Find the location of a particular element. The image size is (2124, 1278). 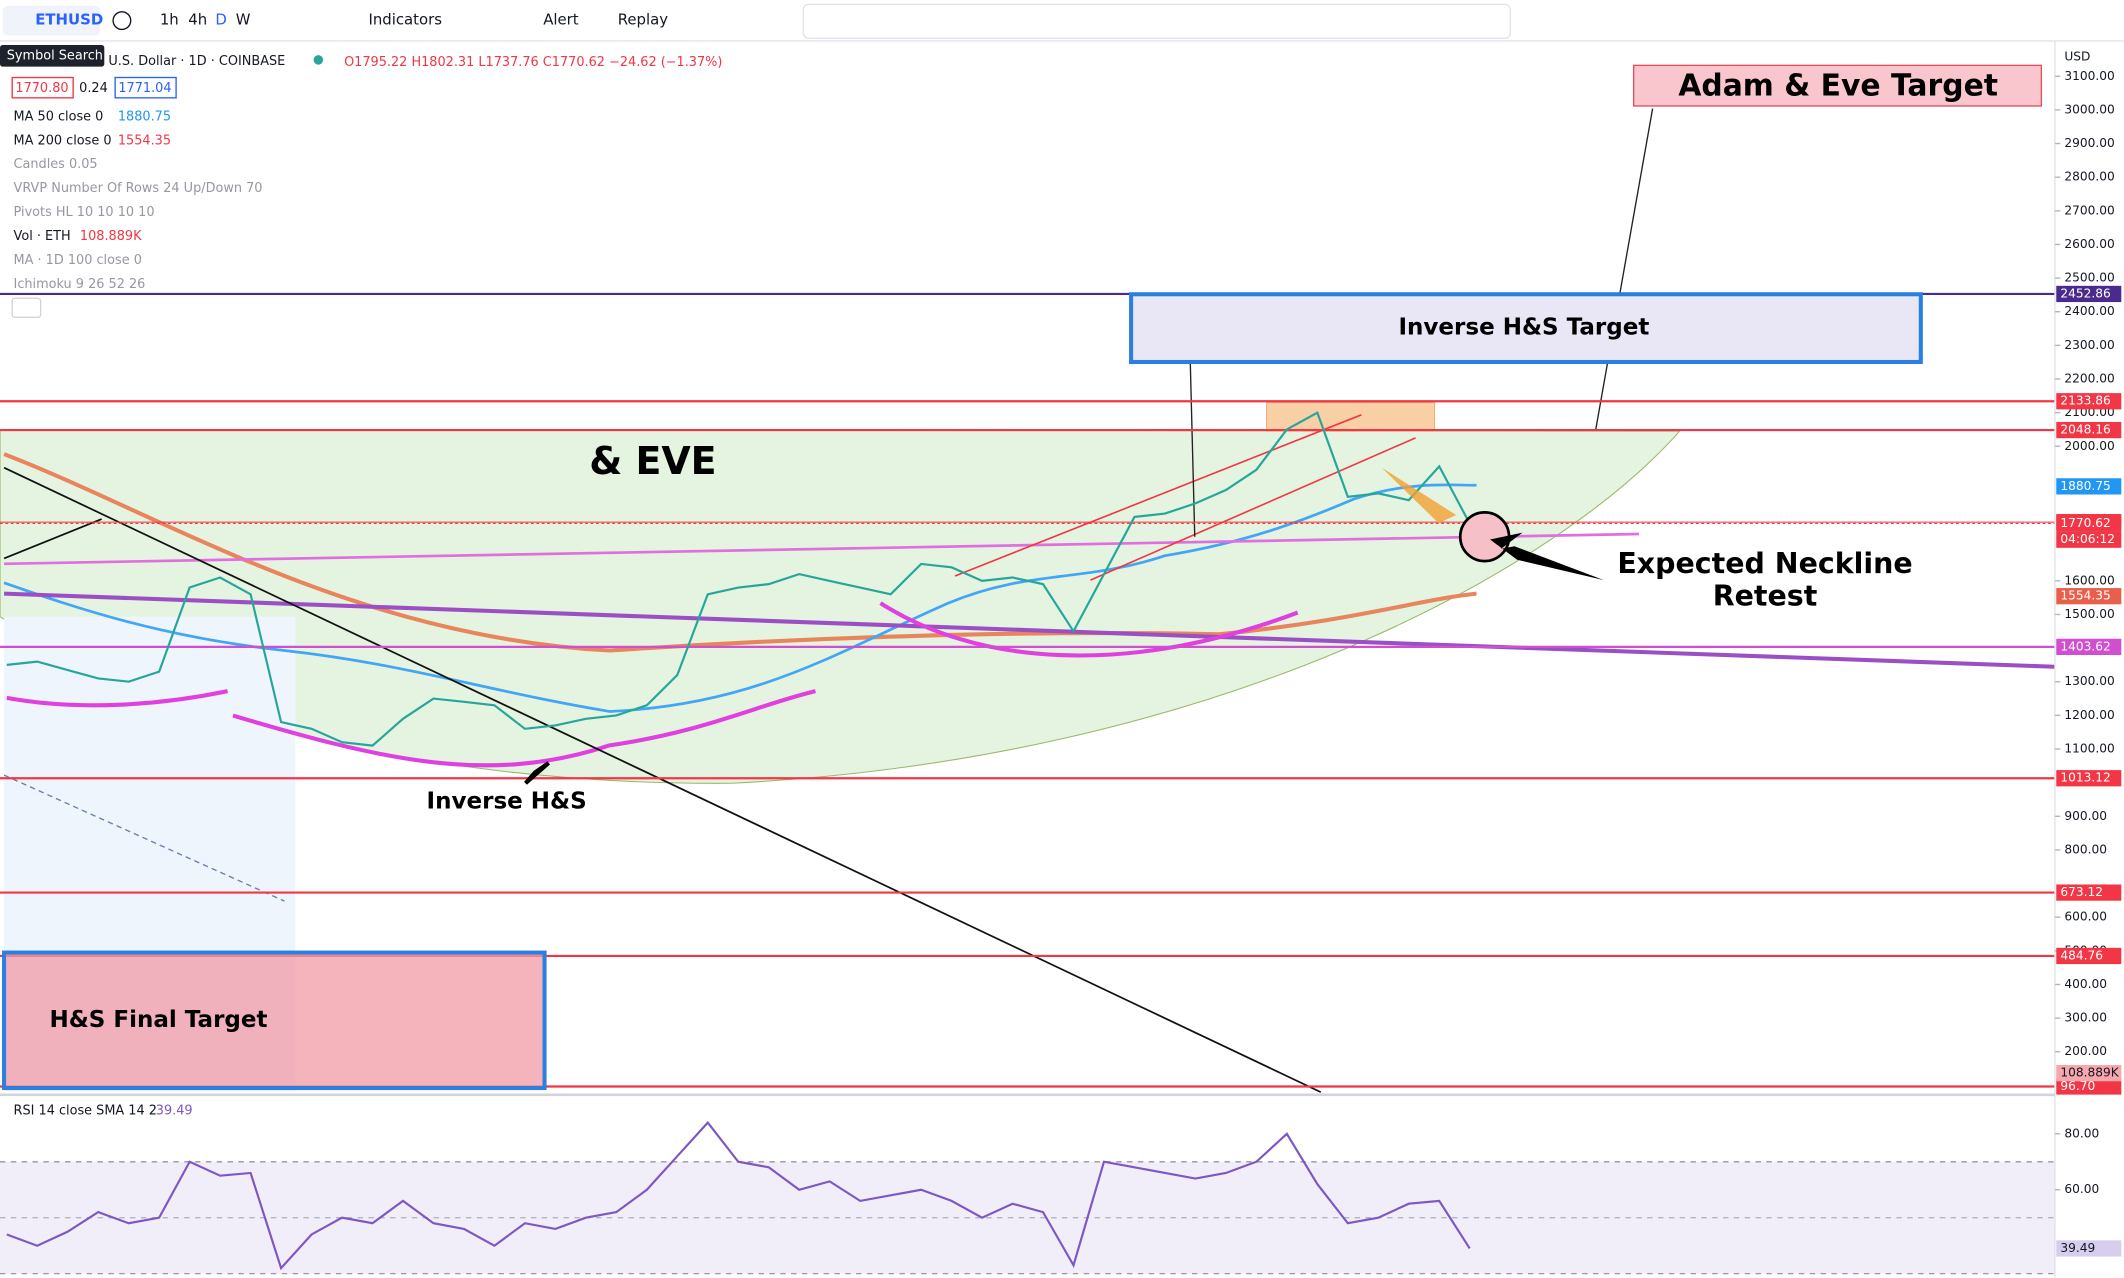

shoulder-curve-right is located at coordinates (1089, 629).